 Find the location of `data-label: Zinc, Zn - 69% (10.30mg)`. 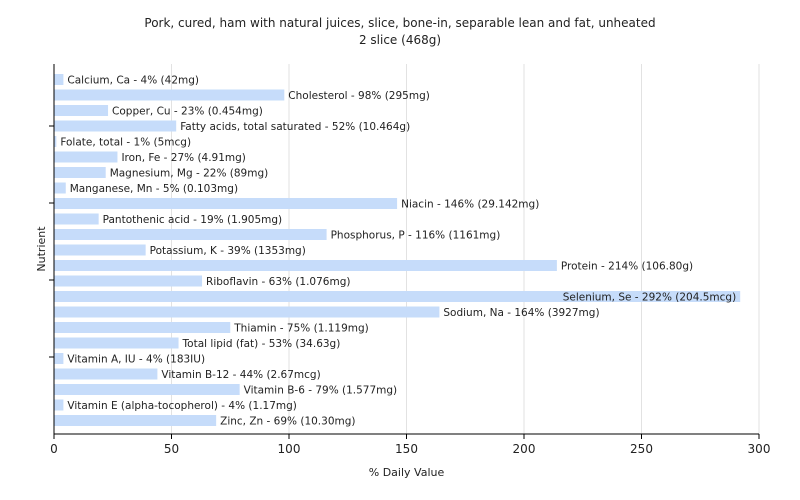

data-label: Zinc, Zn - 69% (10.30mg) is located at coordinates (287, 422).